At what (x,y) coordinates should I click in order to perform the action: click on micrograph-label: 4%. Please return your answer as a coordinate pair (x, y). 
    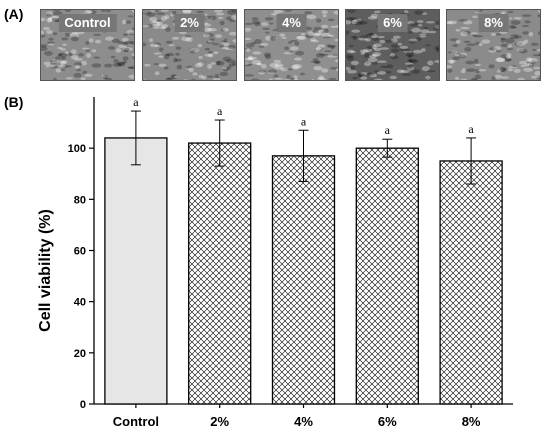
    Looking at the image, I should click on (291, 23).